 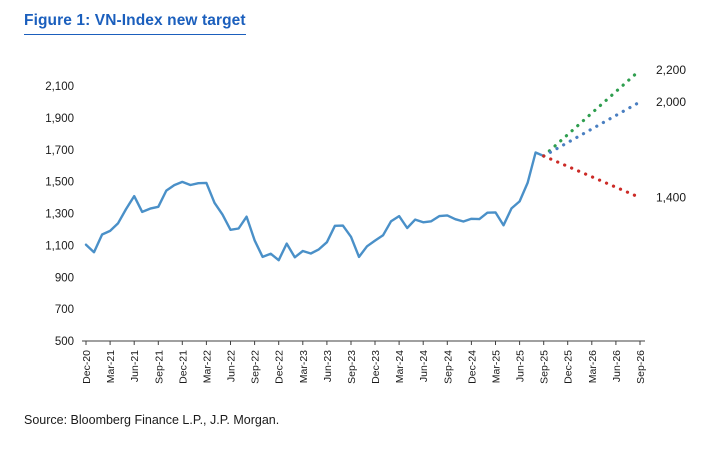 I want to click on y-tick-label: 1,900, so click(x=59, y=119).